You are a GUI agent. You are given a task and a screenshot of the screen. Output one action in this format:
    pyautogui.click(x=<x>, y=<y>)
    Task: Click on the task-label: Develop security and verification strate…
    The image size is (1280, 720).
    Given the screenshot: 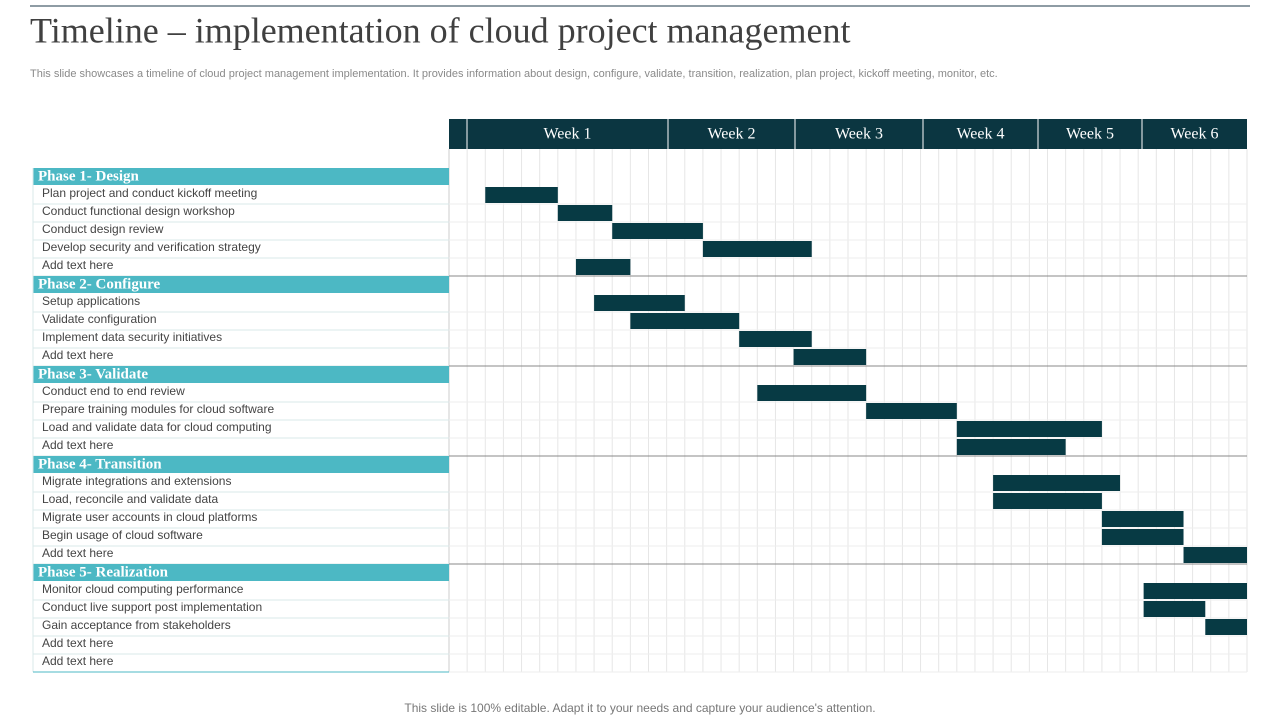 What is the action you would take?
    pyautogui.click(x=151, y=247)
    